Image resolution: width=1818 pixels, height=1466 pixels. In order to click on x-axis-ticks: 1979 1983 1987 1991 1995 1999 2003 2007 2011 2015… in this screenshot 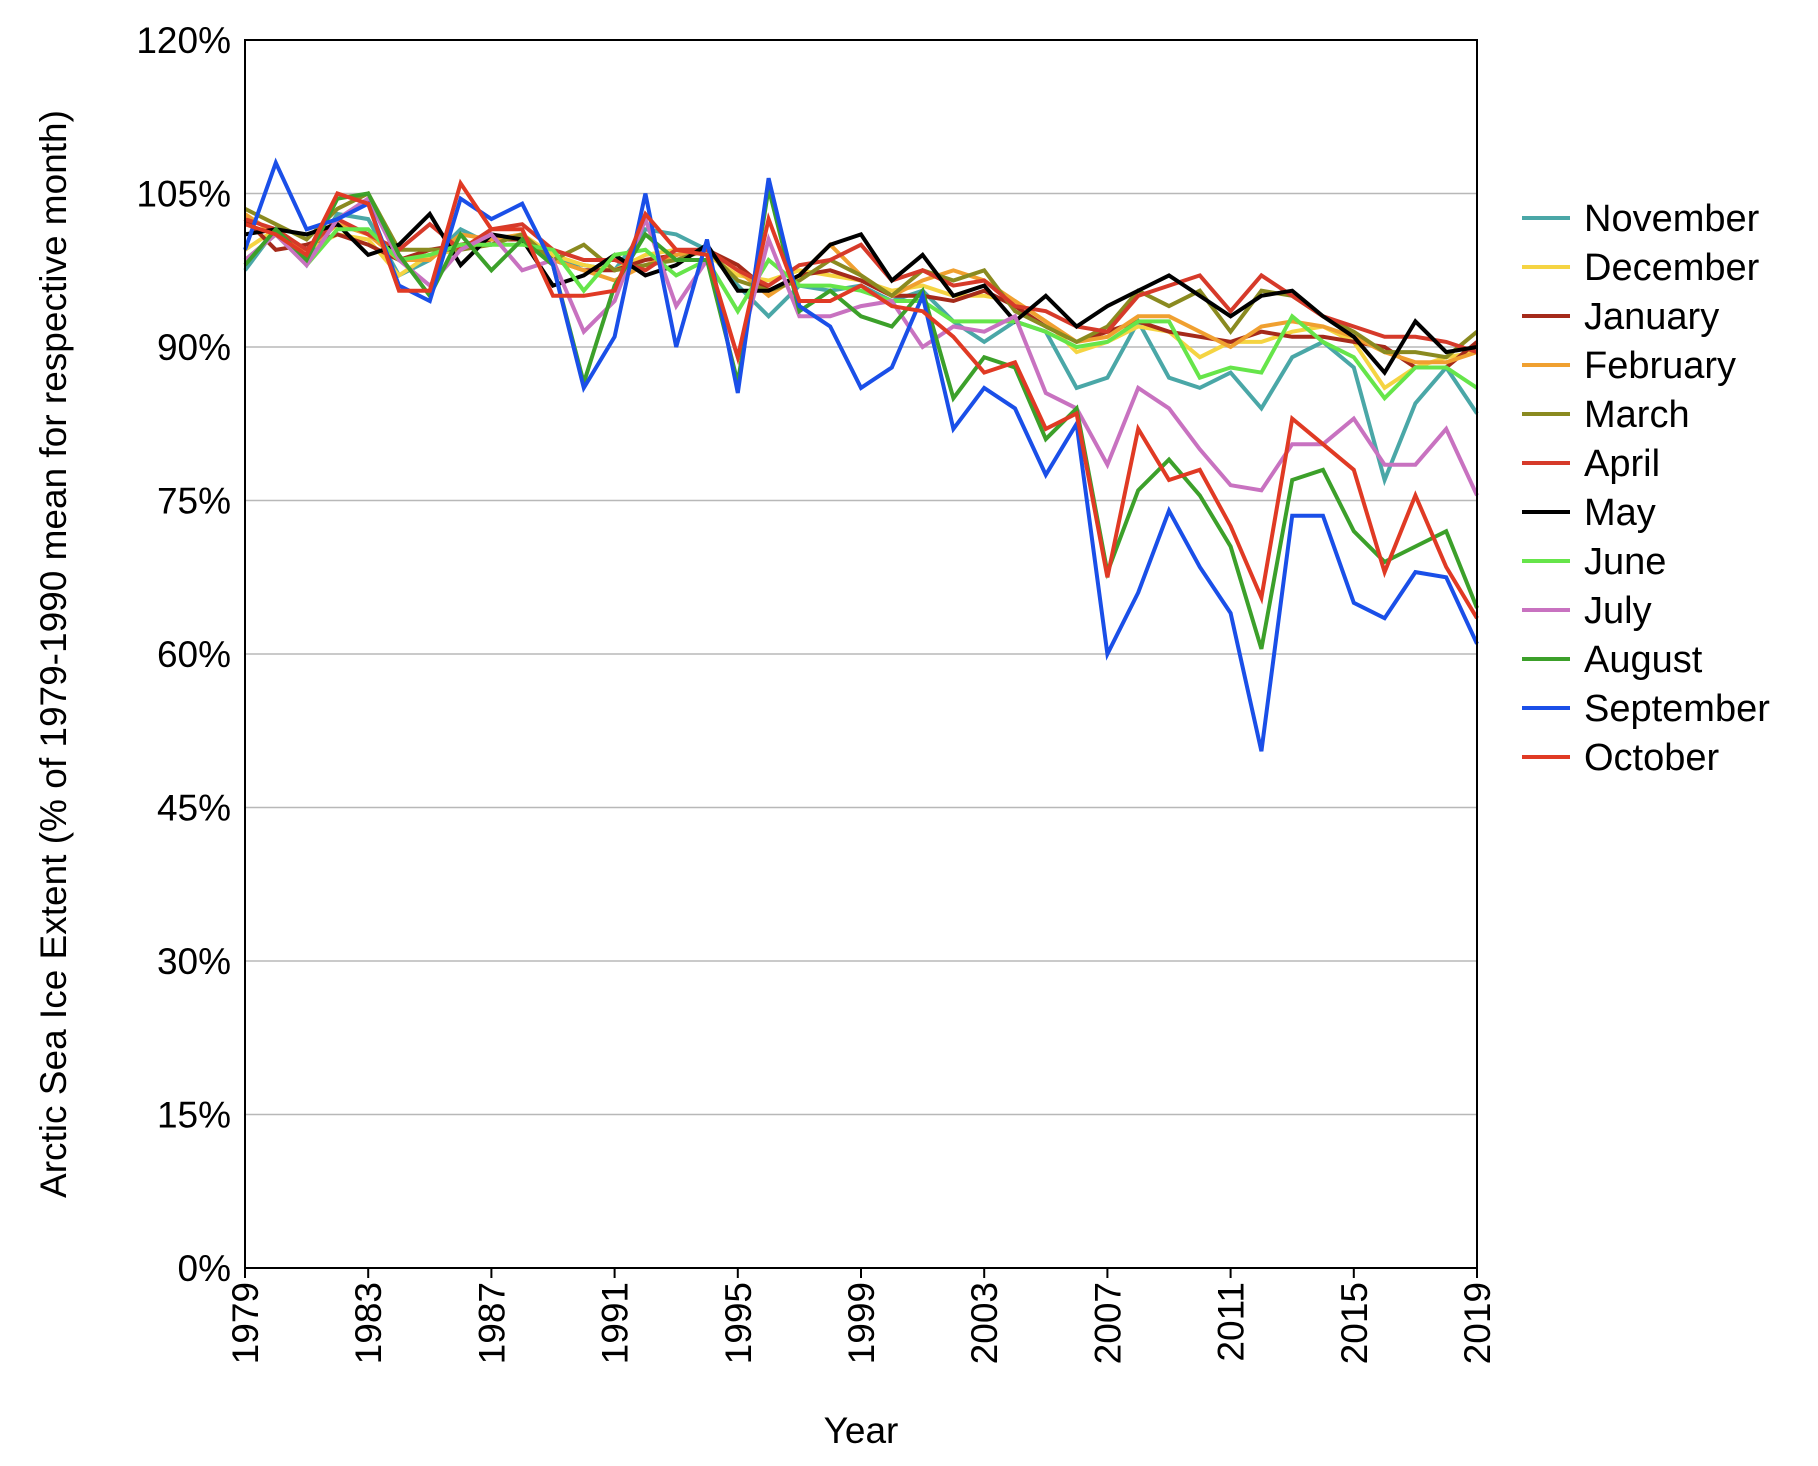, I will do `click(861, 1316)`.